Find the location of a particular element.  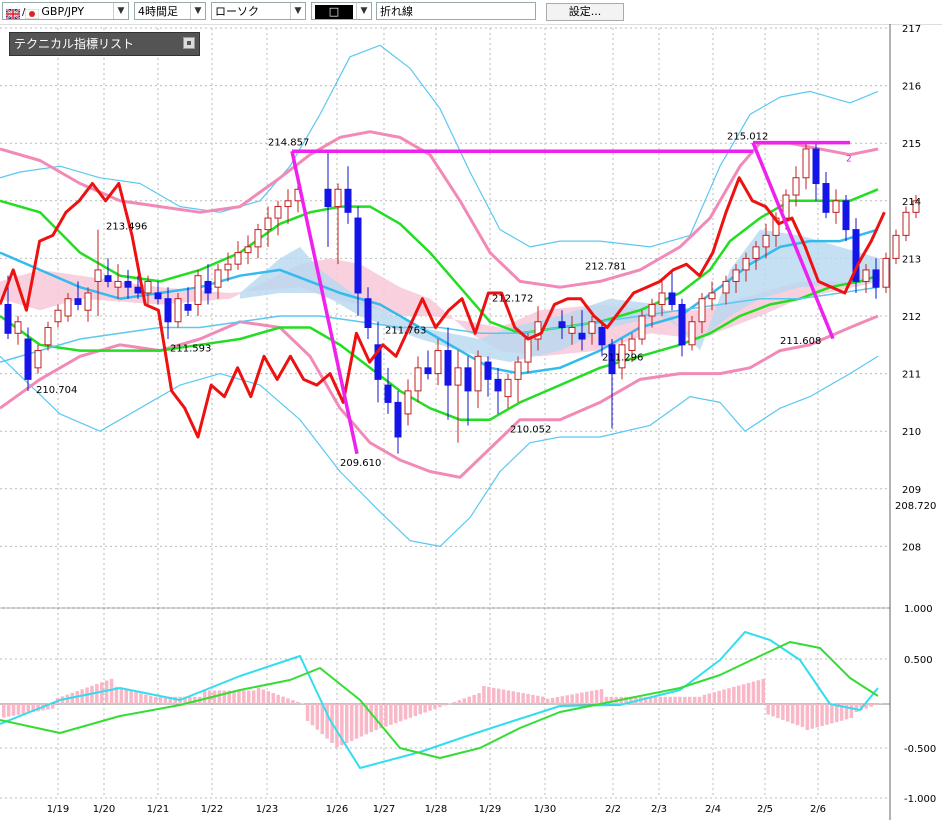

current-price-label: 208.720 is located at coordinates (915, 506).